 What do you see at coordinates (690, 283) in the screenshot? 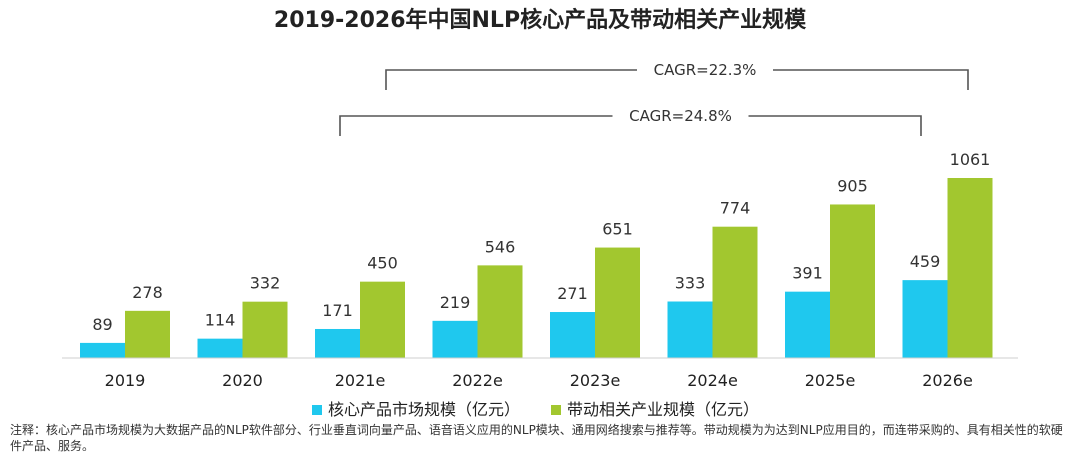
I see `value-label-core-2024e: 333` at bounding box center [690, 283].